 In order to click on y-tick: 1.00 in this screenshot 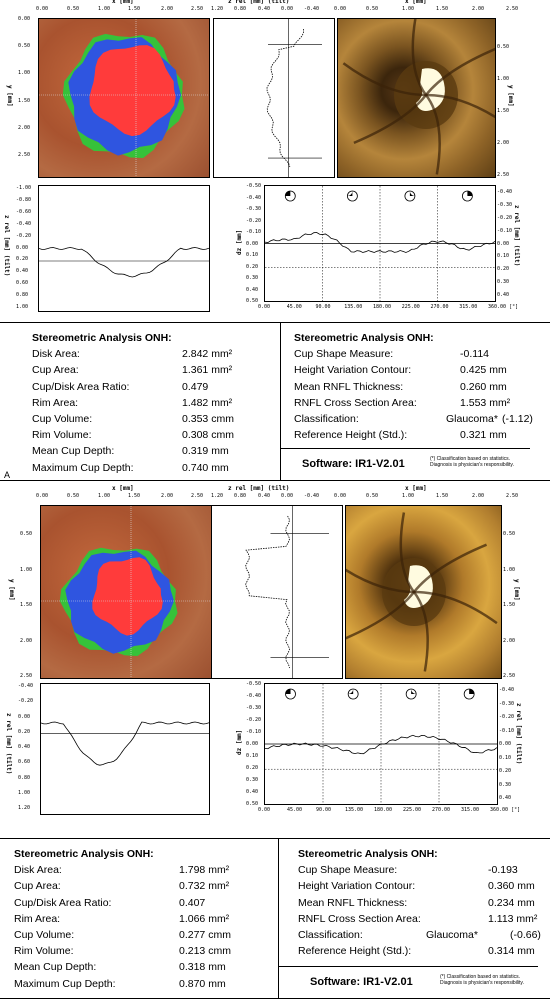, I will do `click(26, 569)`.